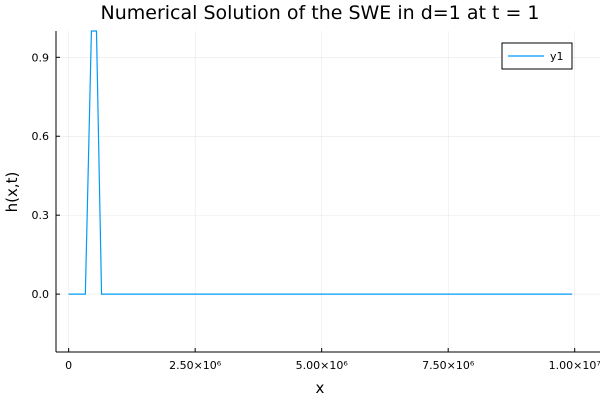 The width and height of the screenshot is (600, 400). Describe the element at coordinates (12, 192) in the screenshot. I see `y-axis-label: h(x,t)` at that location.